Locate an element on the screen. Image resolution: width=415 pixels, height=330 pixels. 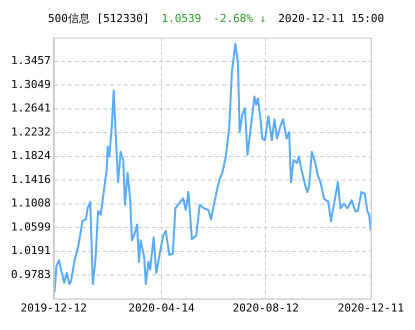
y-tick-label: 1.1824 is located at coordinates (31, 155).